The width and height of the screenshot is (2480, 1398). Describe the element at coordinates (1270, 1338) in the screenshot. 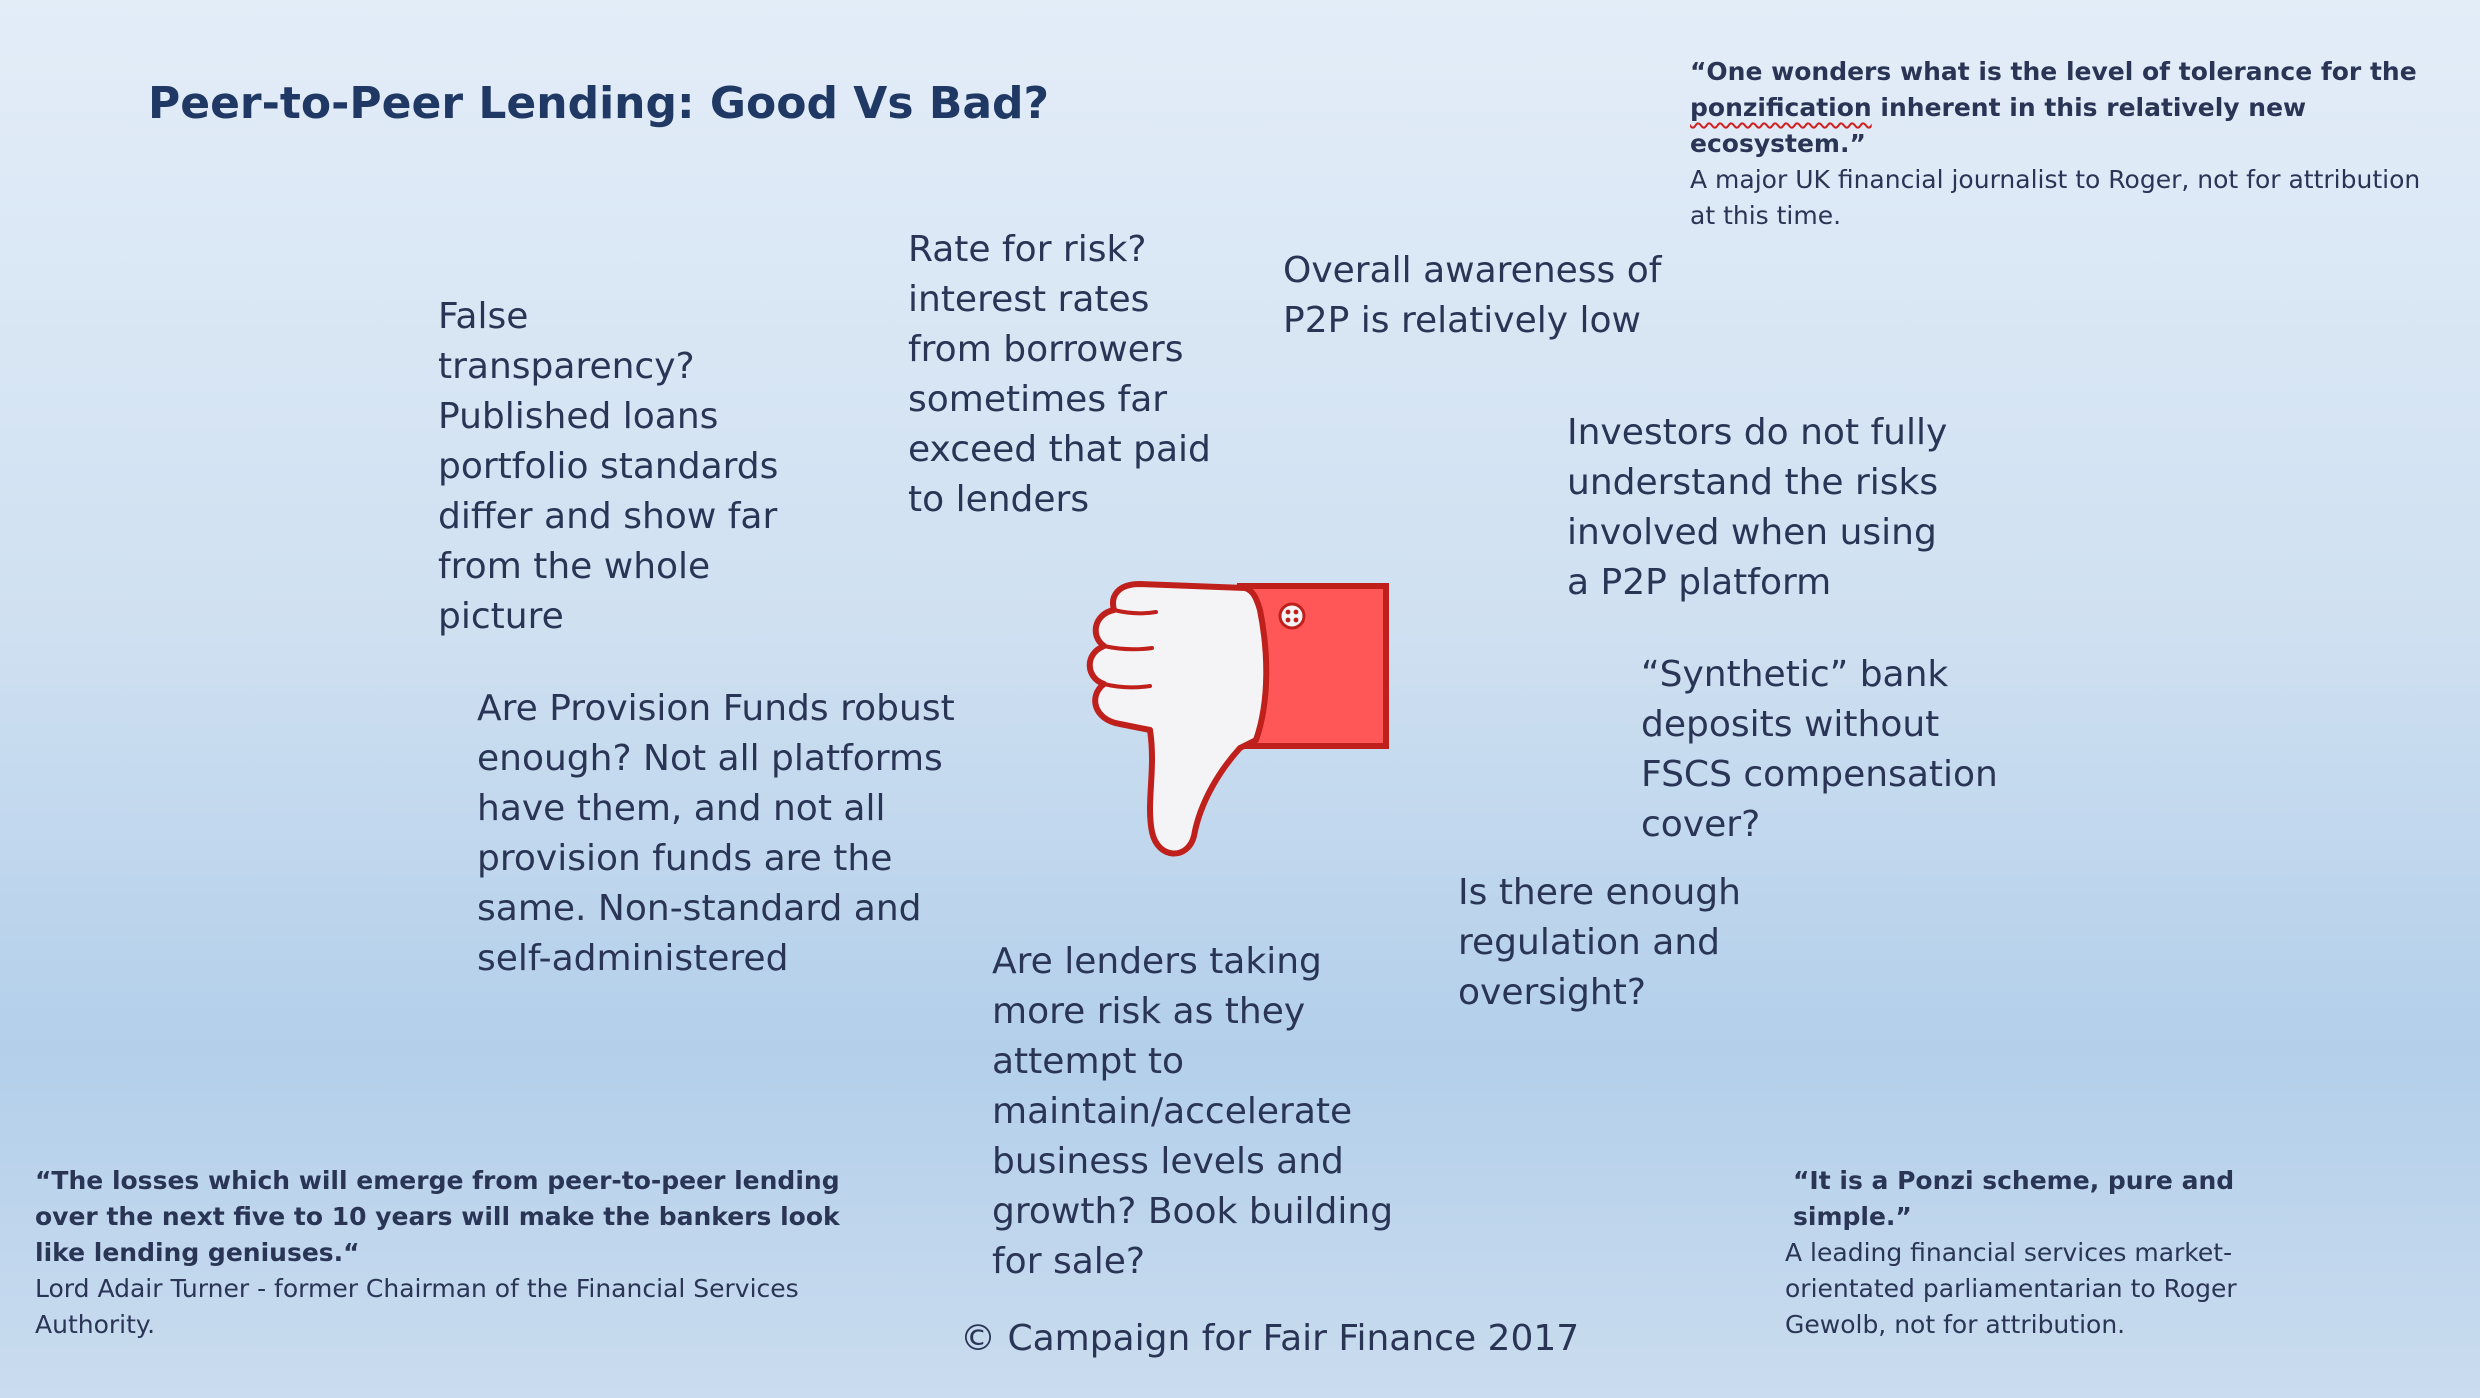

I see `copyright-footer: © Campaign for Fair Finance 2017` at that location.